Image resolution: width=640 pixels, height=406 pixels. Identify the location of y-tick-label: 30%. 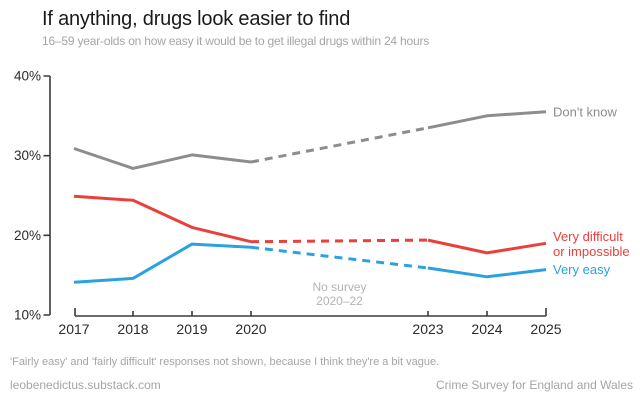
(27, 155).